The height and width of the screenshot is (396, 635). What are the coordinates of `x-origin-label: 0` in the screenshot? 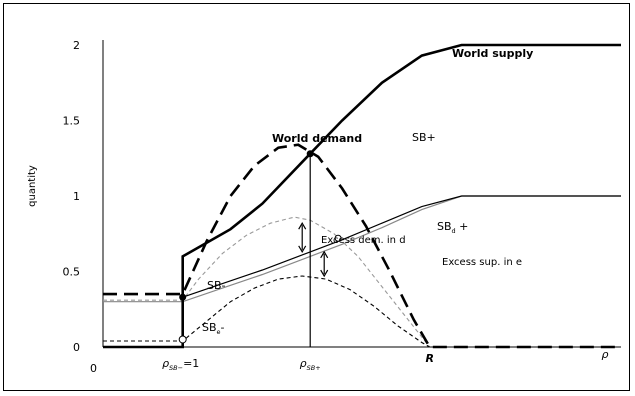 It's located at (93, 368).